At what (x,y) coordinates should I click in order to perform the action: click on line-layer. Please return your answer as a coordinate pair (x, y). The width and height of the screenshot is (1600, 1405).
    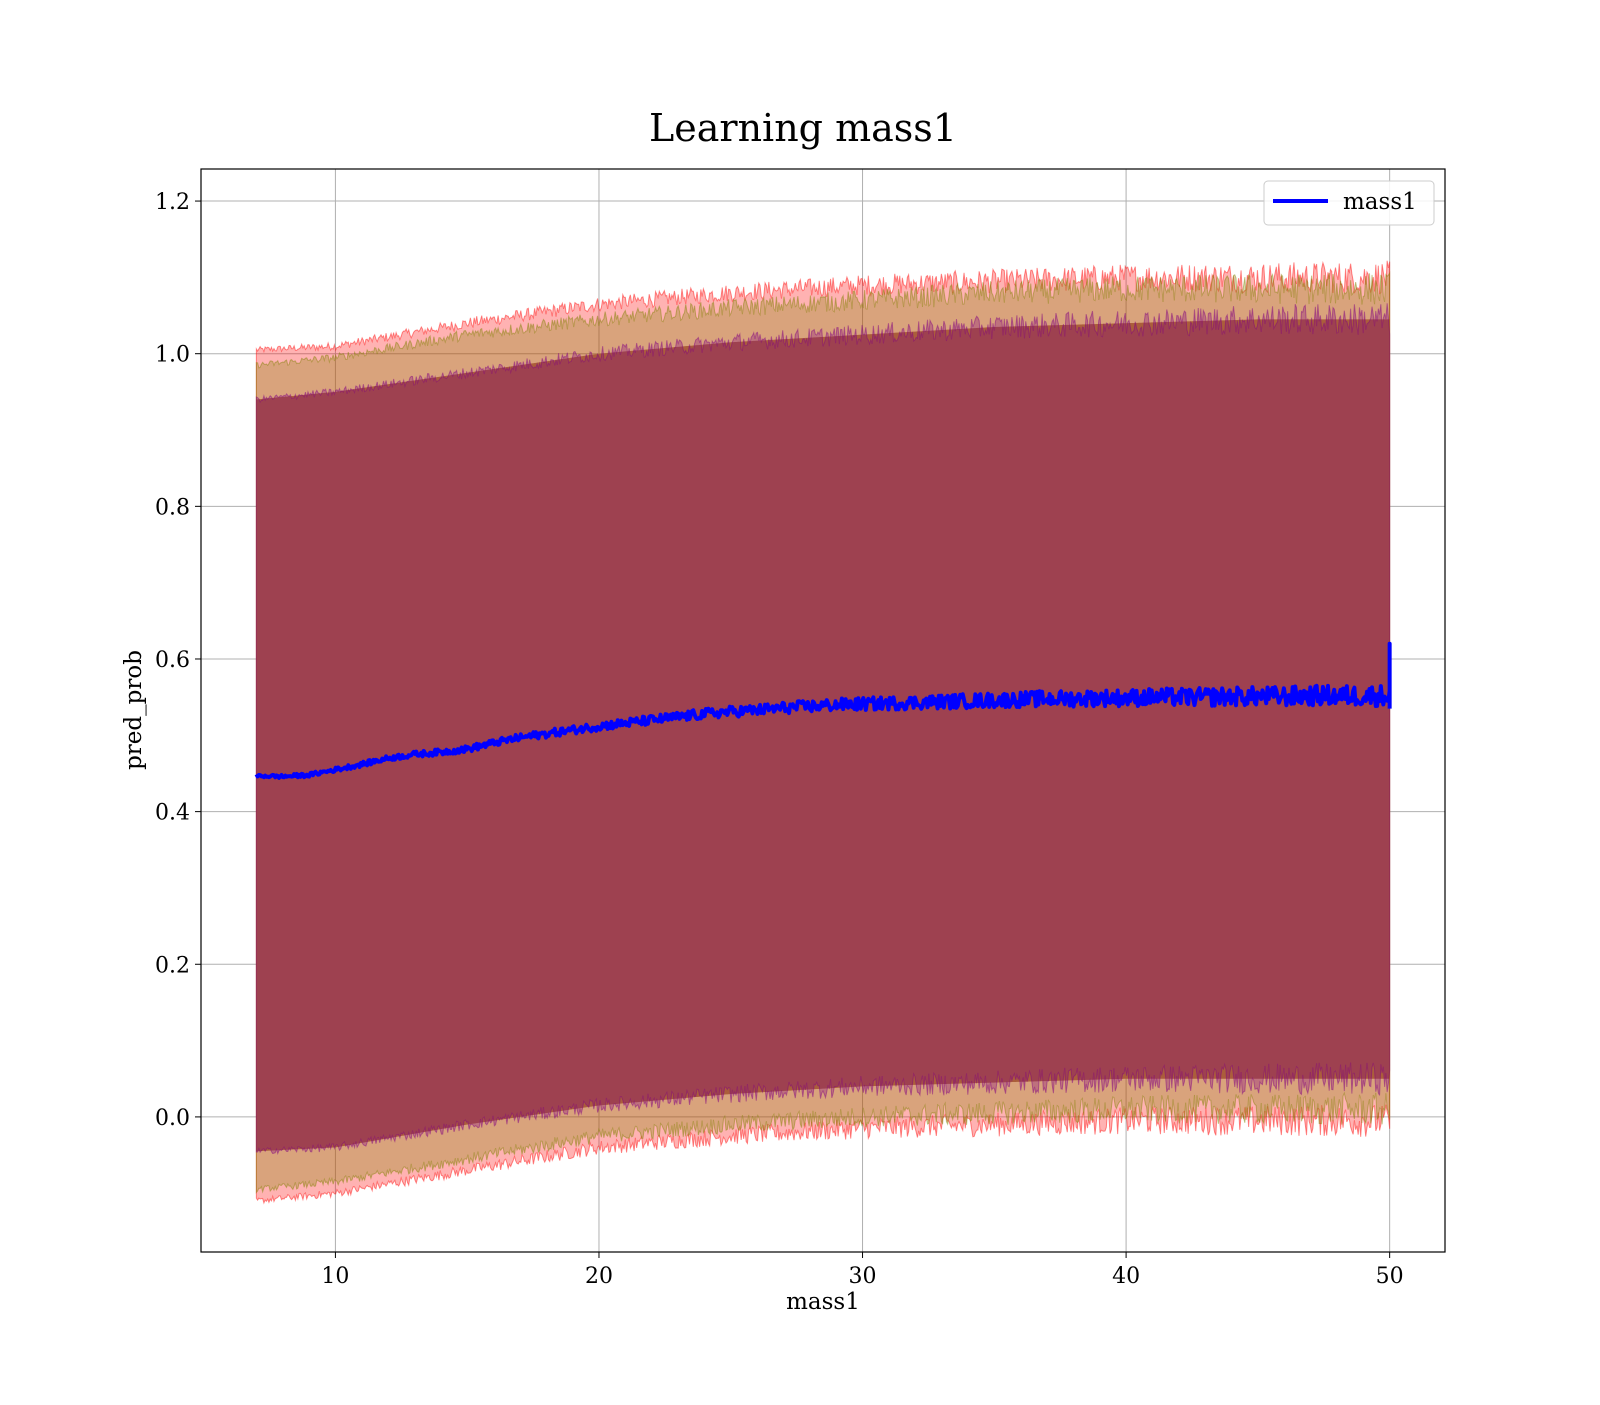
    Looking at the image, I should click on (823, 710).